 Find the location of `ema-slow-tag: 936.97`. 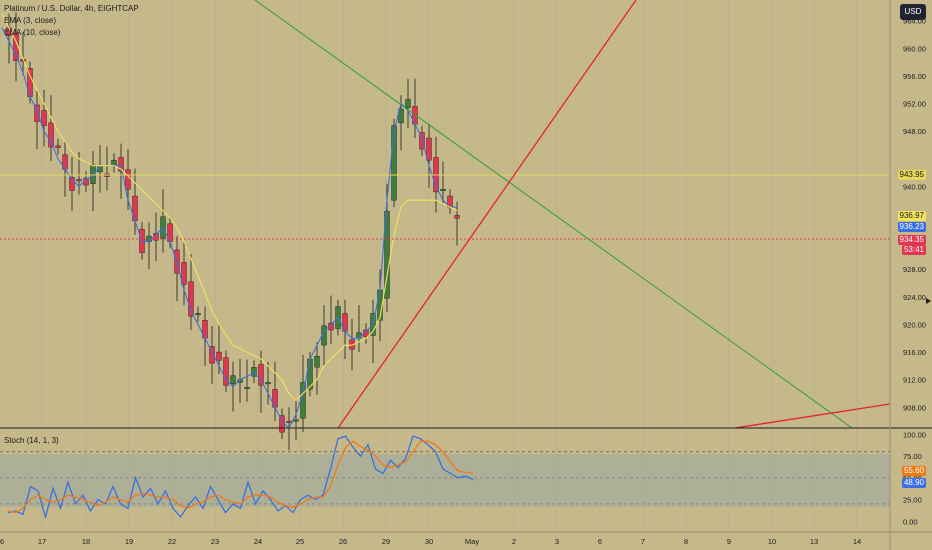

ema-slow-tag: 936.97 is located at coordinates (911, 216).